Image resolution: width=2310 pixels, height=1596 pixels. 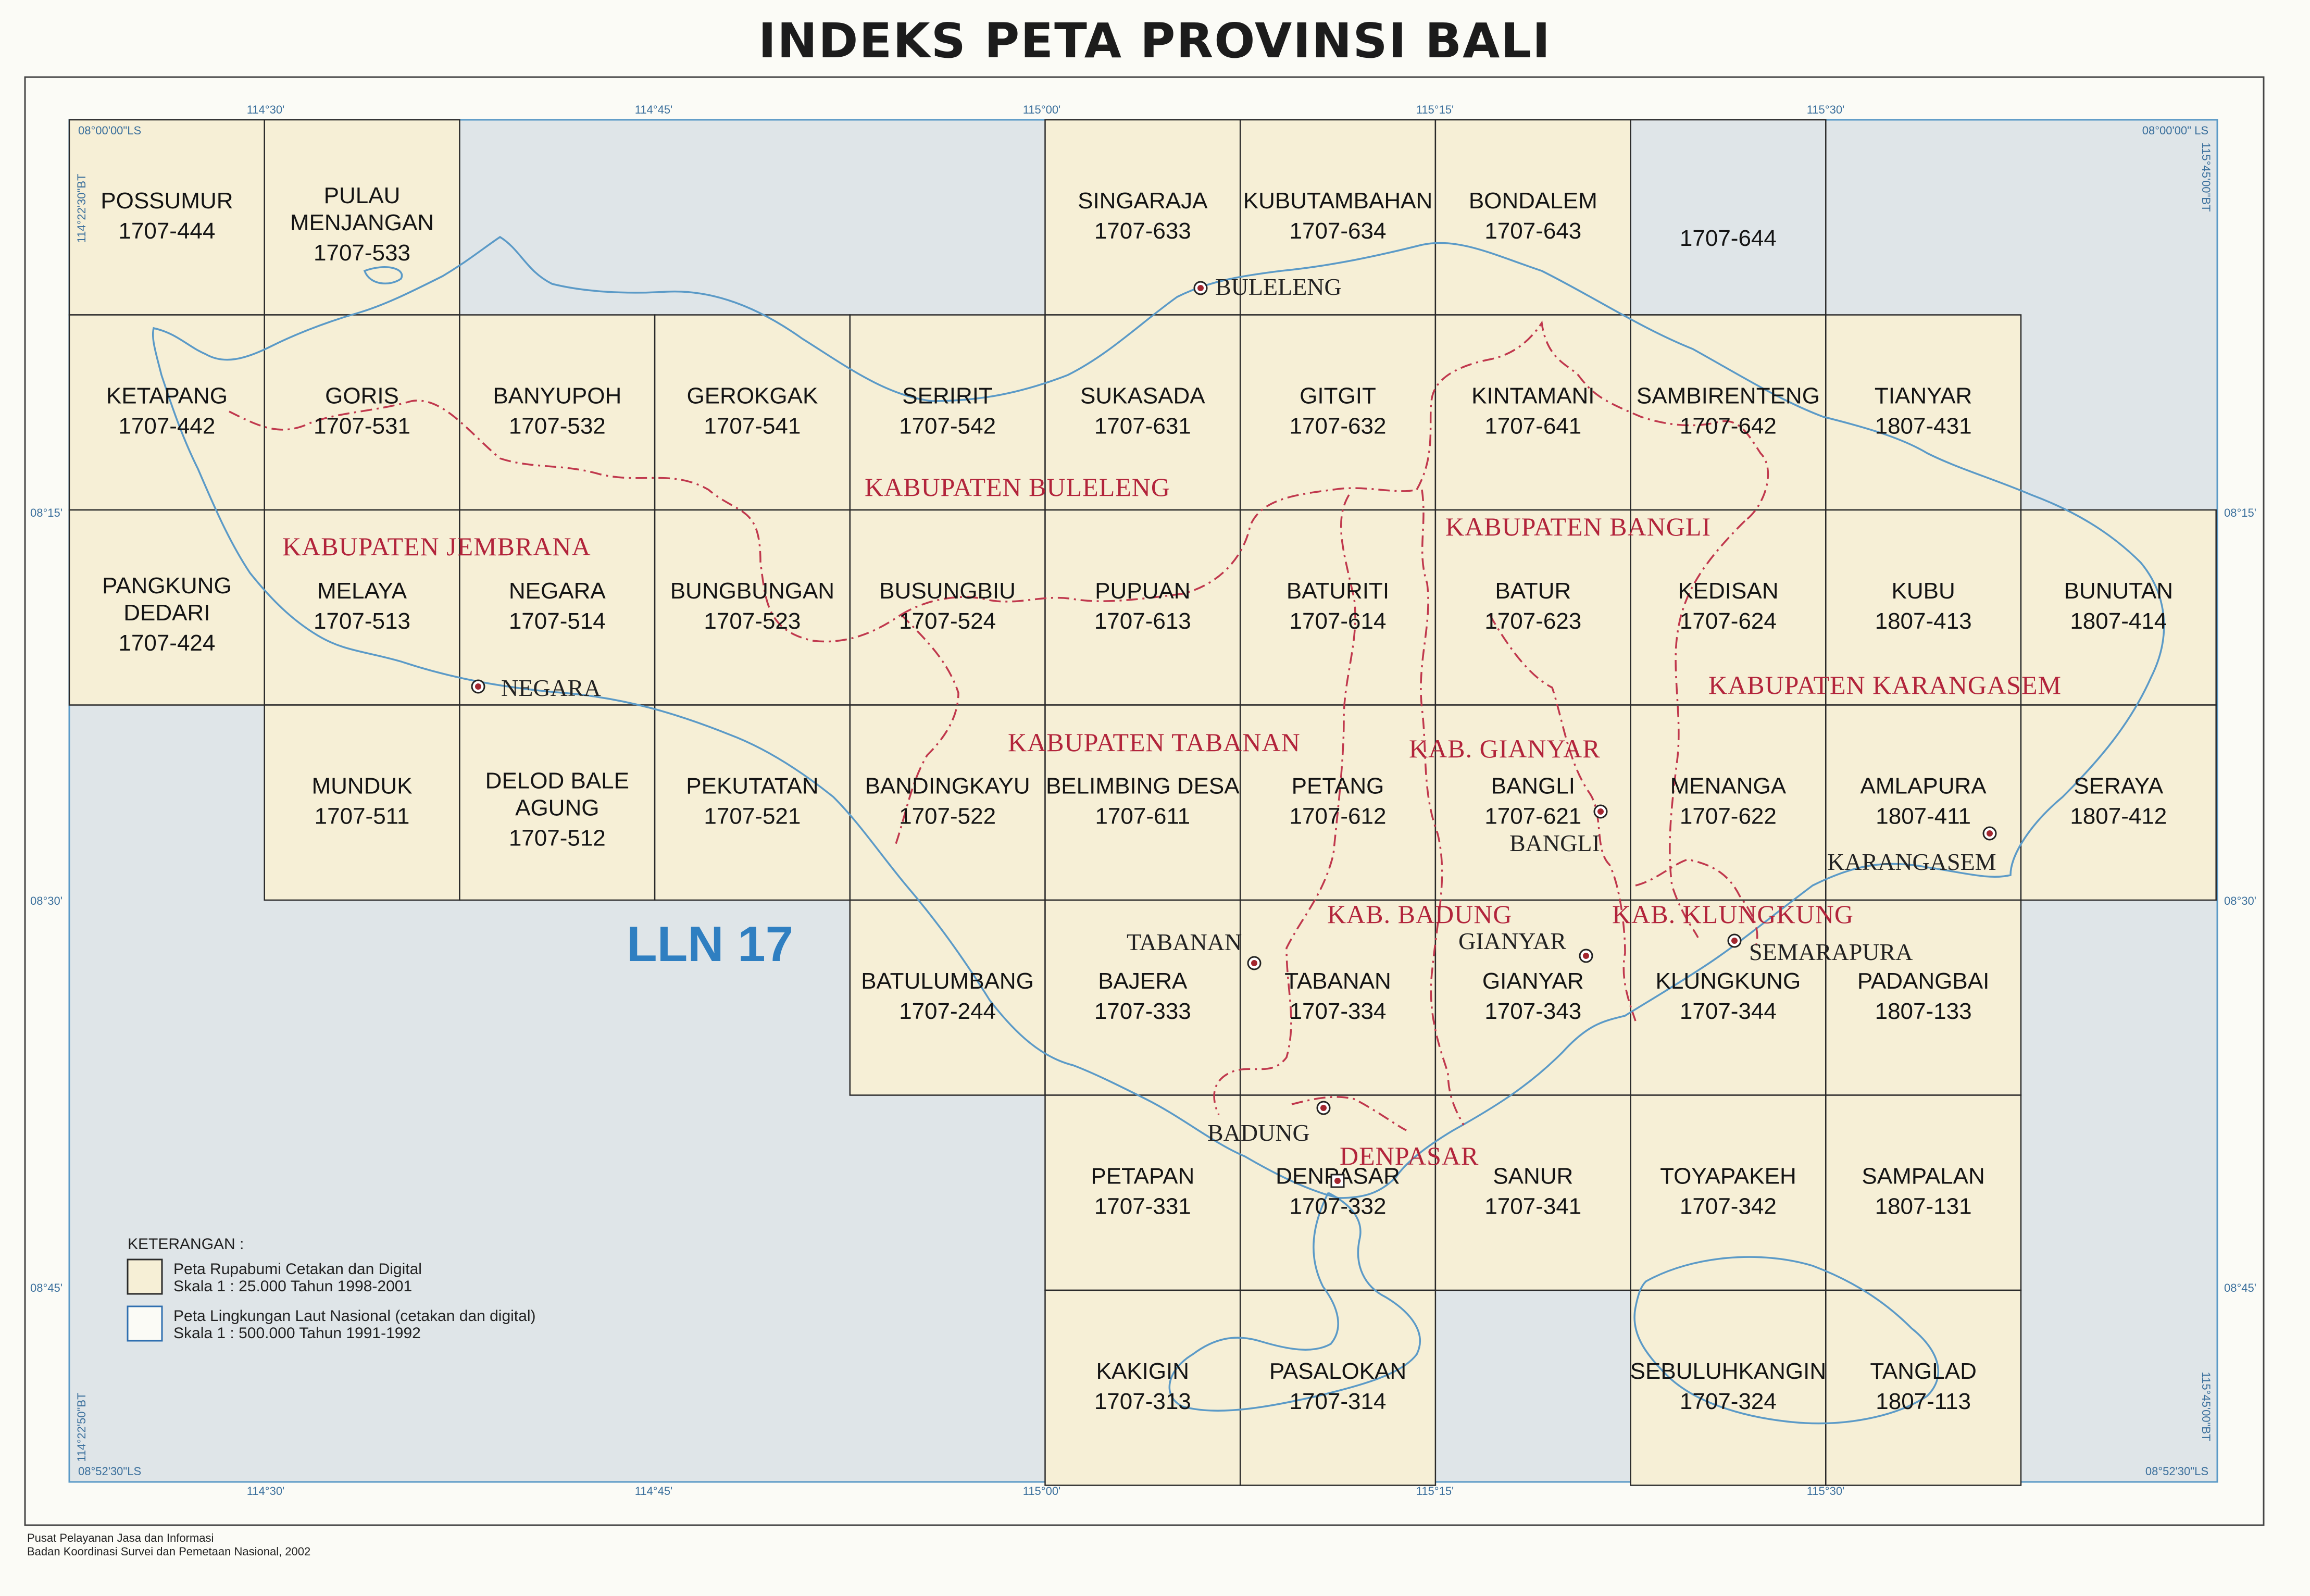 What do you see at coordinates (1338, 621) in the screenshot?
I see `sheet-code: 1707-614` at bounding box center [1338, 621].